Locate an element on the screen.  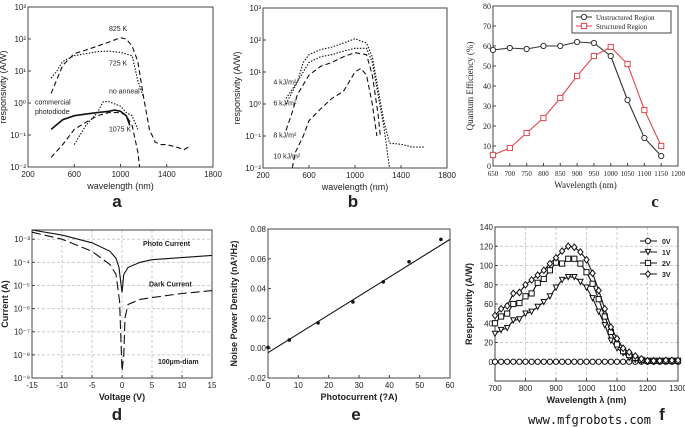
series-1075-k is located at coordinates (95, 140).